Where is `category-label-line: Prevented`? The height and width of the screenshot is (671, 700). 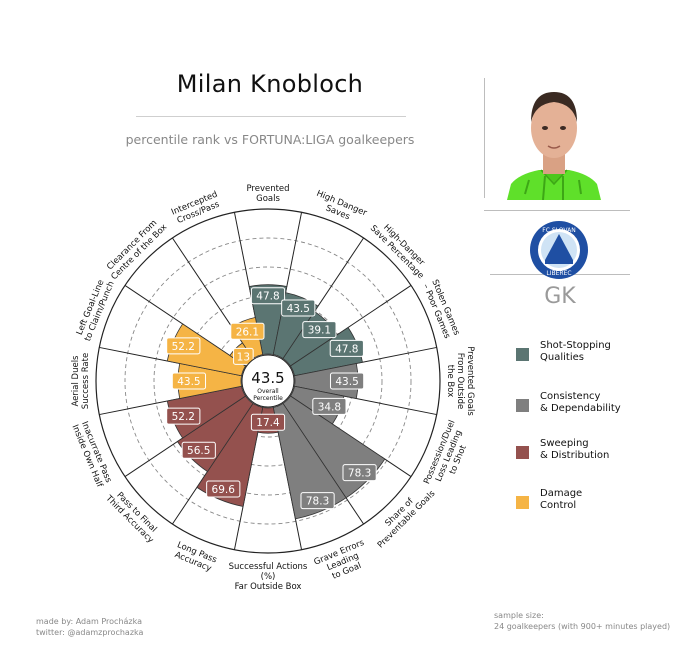 category-label-line: Prevented is located at coordinates (267, 189).